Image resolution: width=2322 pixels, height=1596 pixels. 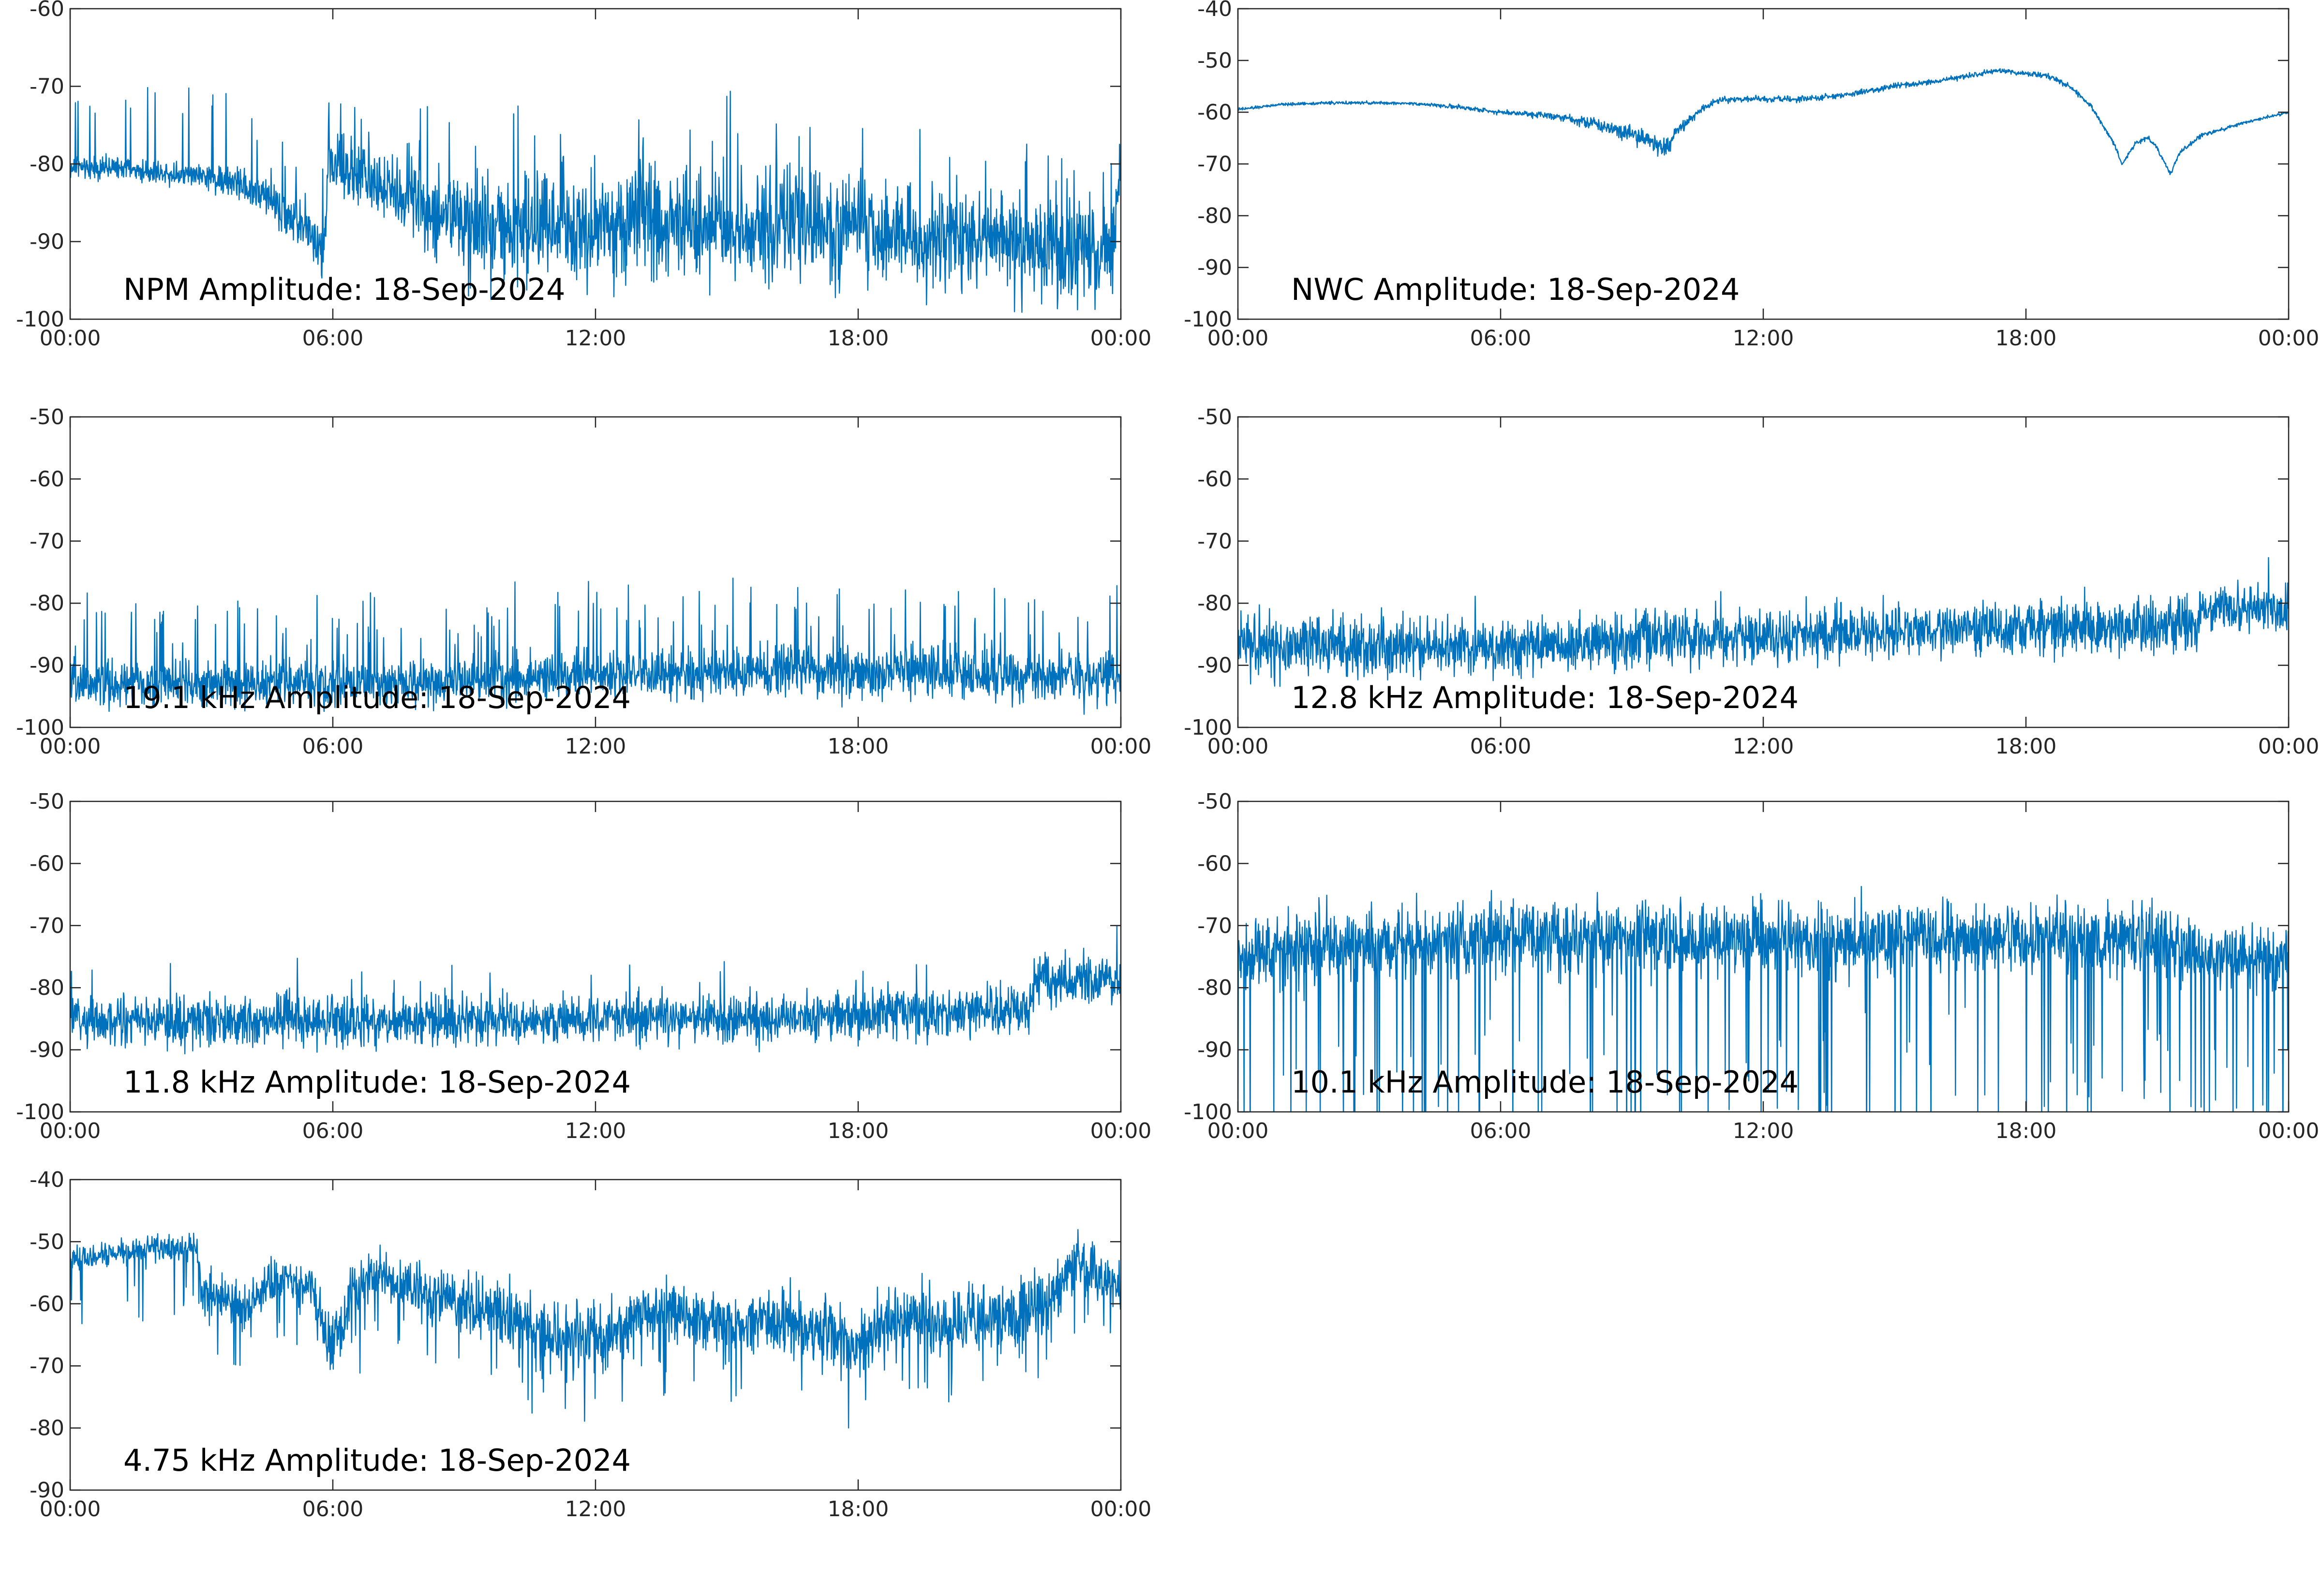 What do you see at coordinates (1515, 289) in the screenshot?
I see `panel-title: NWC Amplitude: 18-Sep-2024` at bounding box center [1515, 289].